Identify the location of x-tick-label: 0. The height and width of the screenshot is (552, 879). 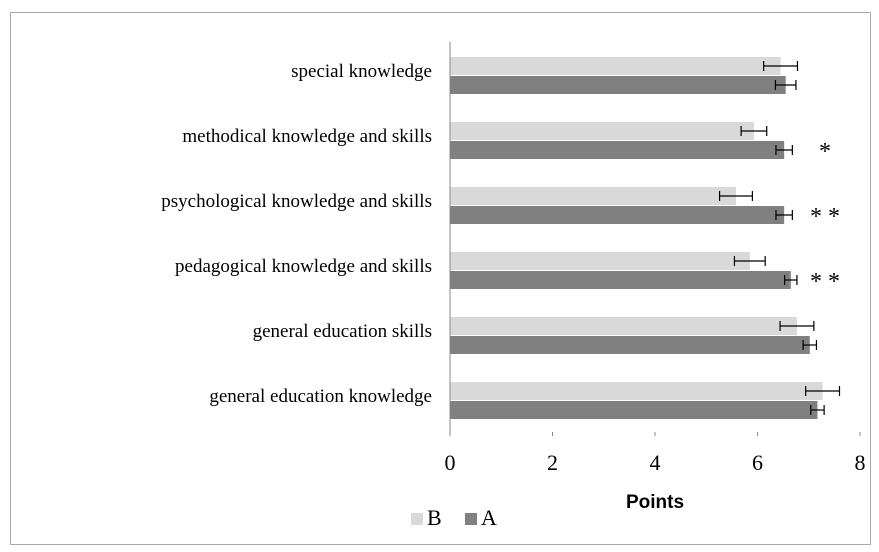
(450, 462).